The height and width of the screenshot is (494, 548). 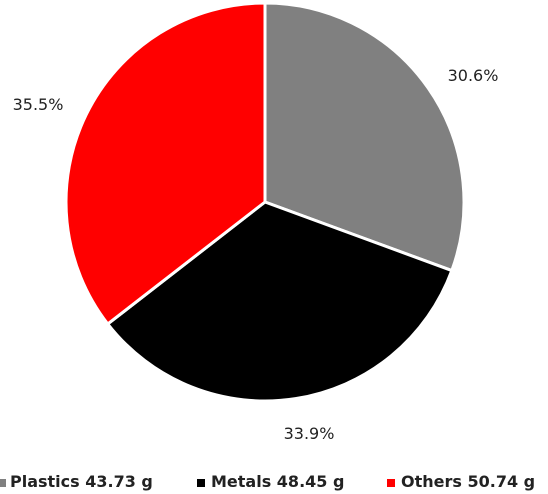 What do you see at coordinates (309, 433) in the screenshot?
I see `percent-label-metals: 33.9%` at bounding box center [309, 433].